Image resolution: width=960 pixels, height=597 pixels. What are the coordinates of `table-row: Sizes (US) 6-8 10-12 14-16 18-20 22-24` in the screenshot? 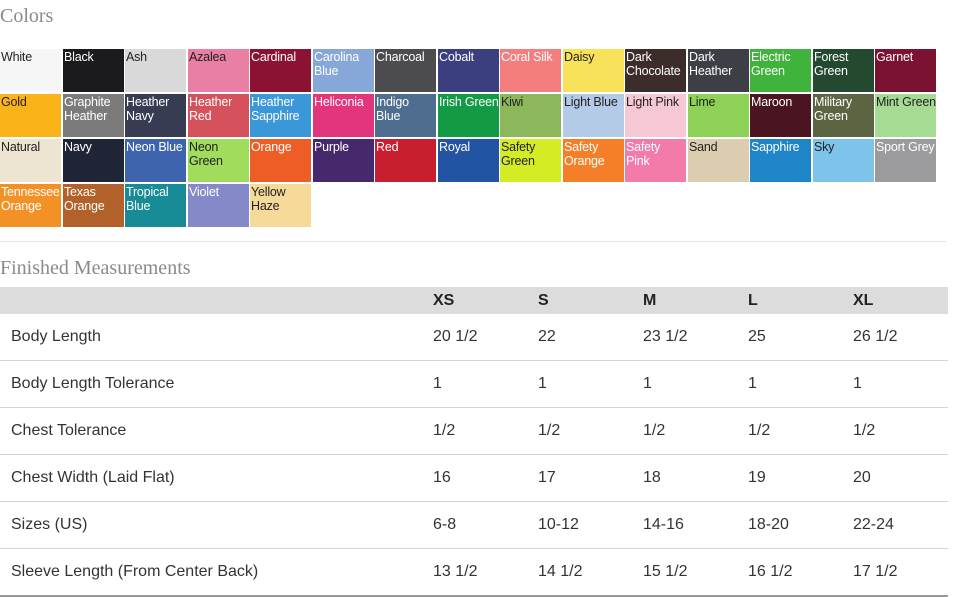 It's located at (474, 525).